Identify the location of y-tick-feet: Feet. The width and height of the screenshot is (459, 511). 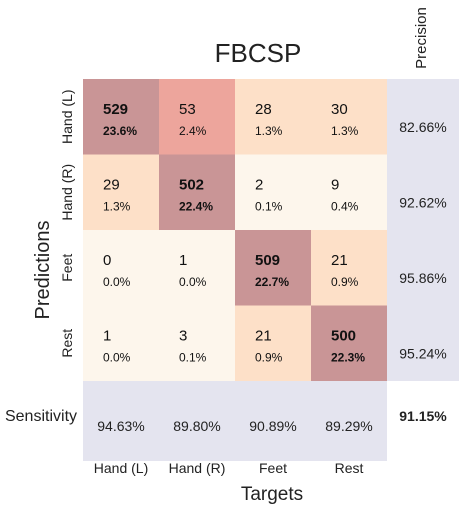
(67, 268).